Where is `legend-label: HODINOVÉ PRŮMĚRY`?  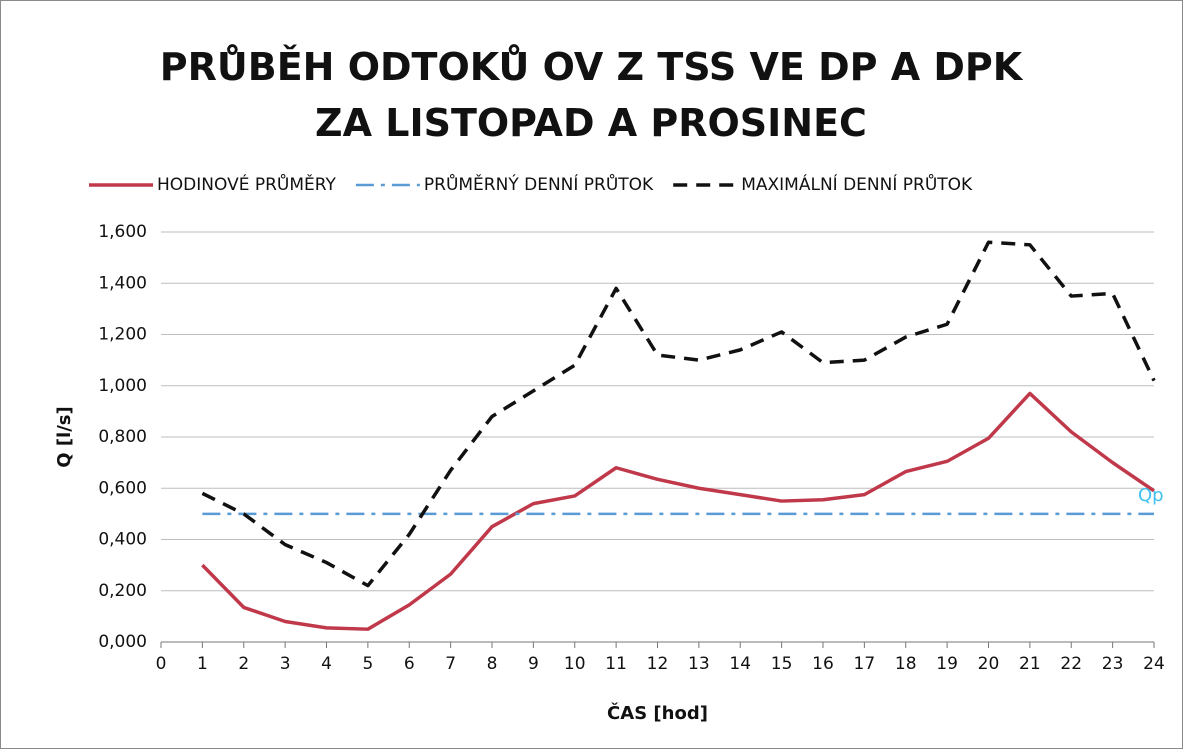
legend-label: HODINOVÉ PRŮMĚRY is located at coordinates (246, 184).